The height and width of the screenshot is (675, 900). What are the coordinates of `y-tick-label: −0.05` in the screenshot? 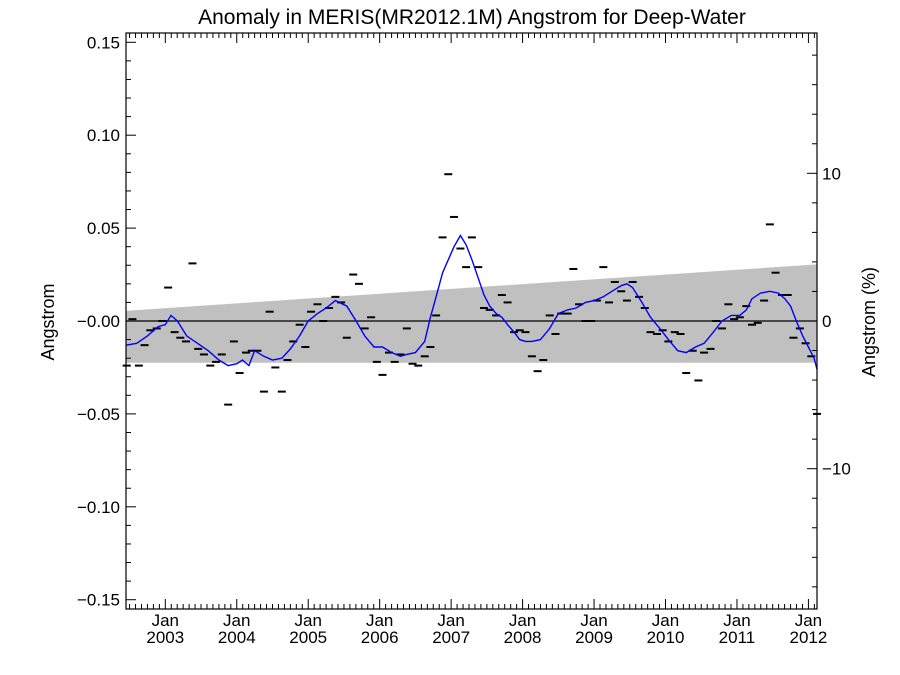 It's located at (98, 414).